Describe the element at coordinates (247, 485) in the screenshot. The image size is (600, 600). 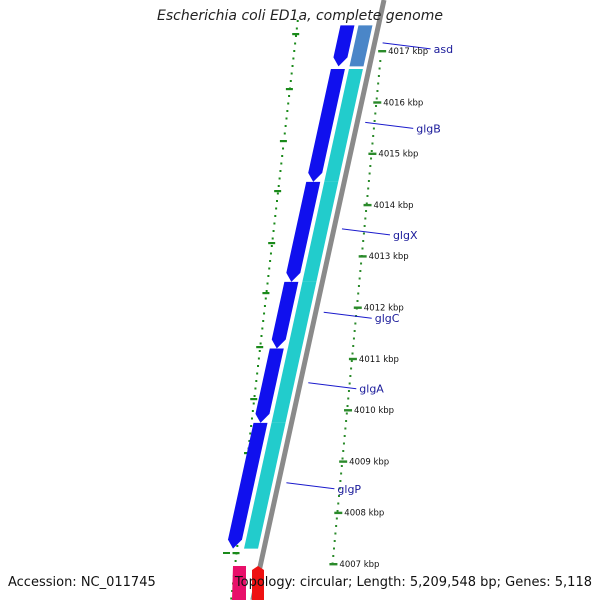
I see `gene-arrow-glgP` at that location.